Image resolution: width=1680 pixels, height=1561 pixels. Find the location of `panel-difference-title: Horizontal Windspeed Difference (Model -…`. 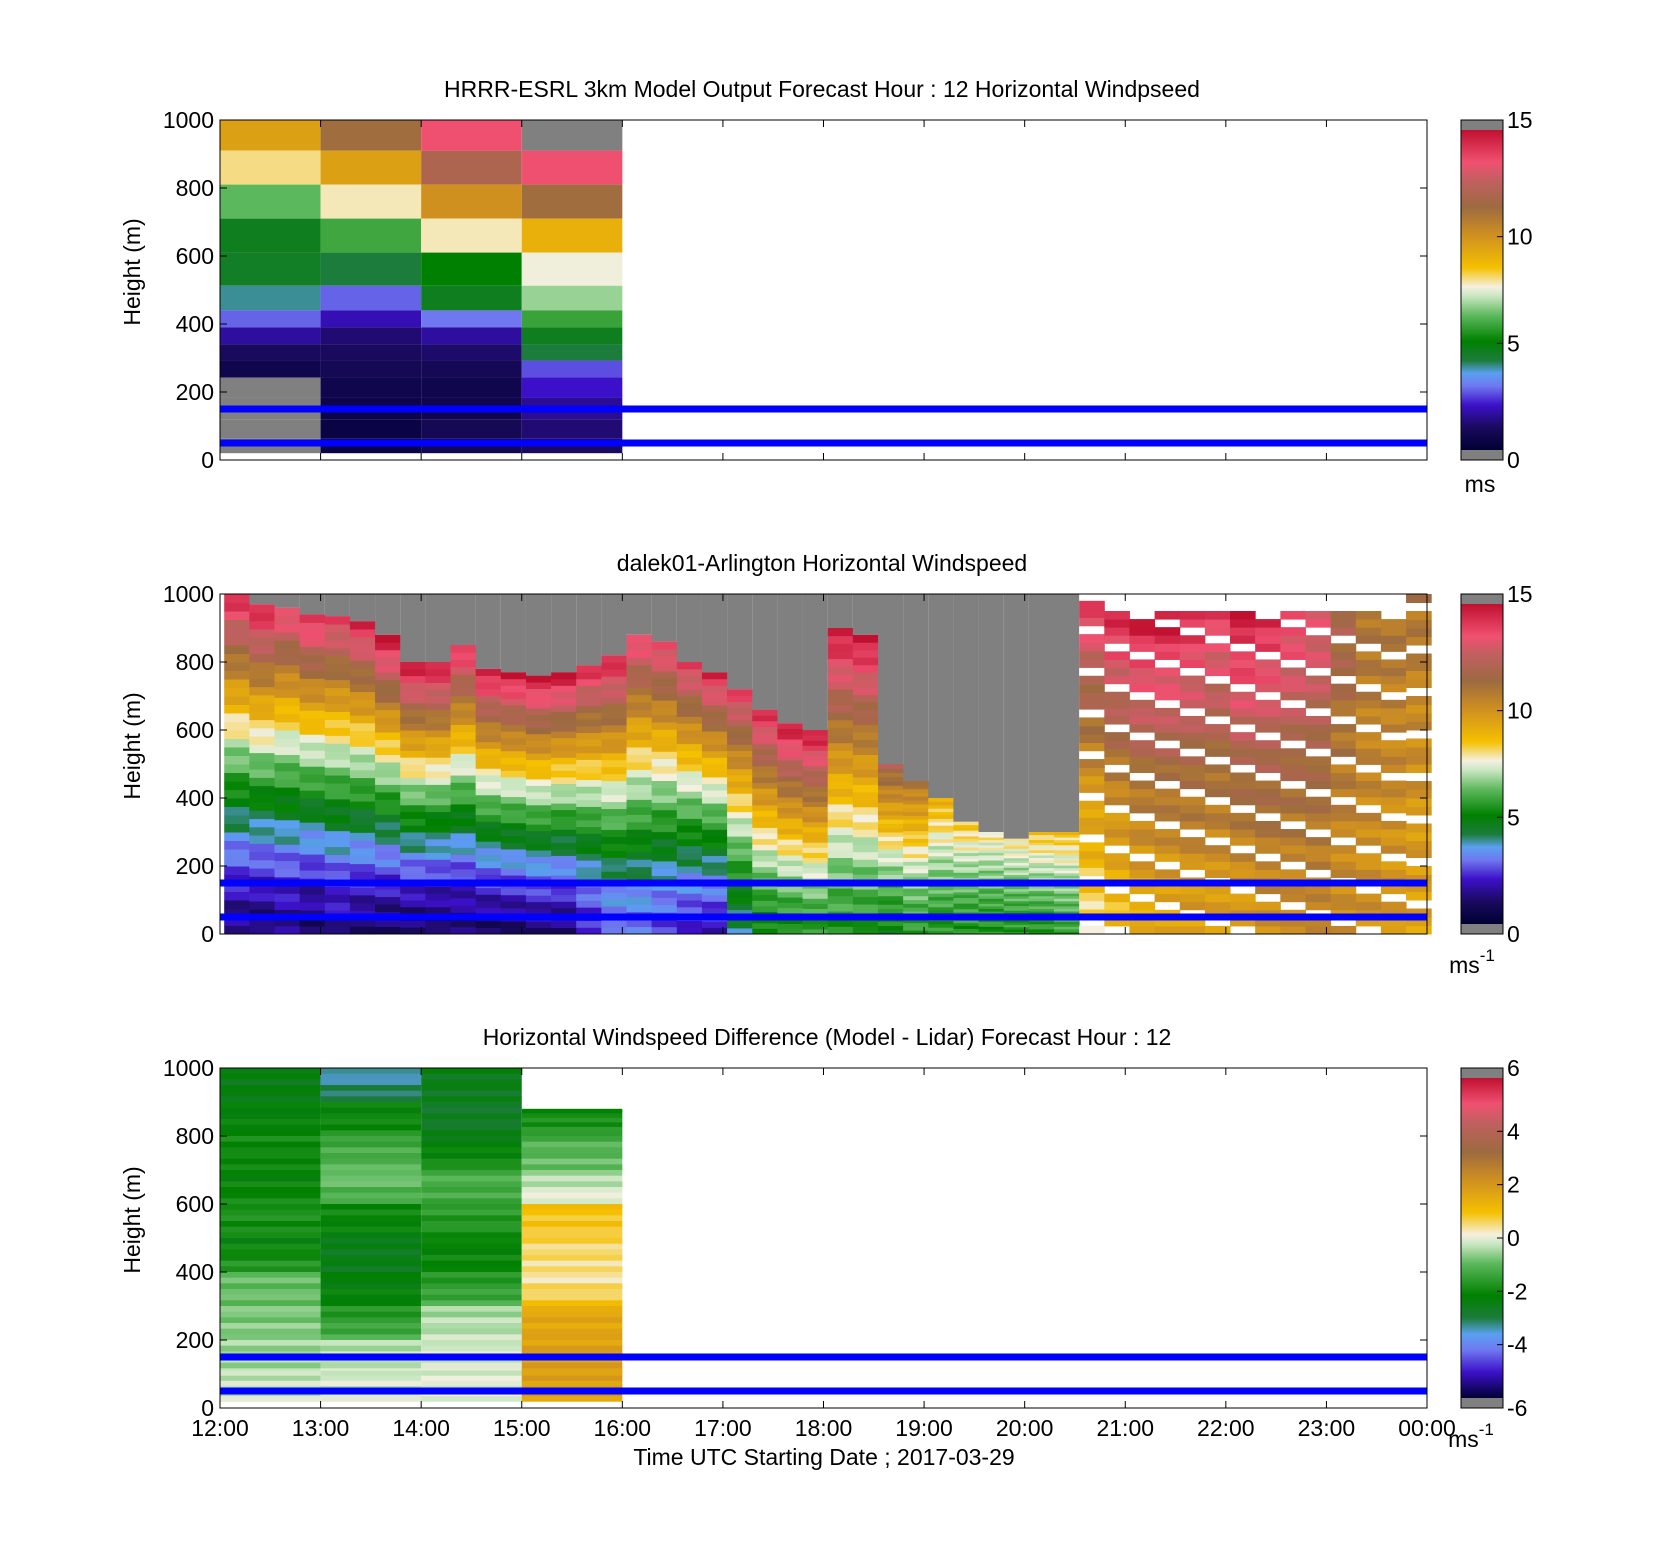

panel-difference-title: Horizontal Windspeed Difference (Model -… is located at coordinates (827, 1037).